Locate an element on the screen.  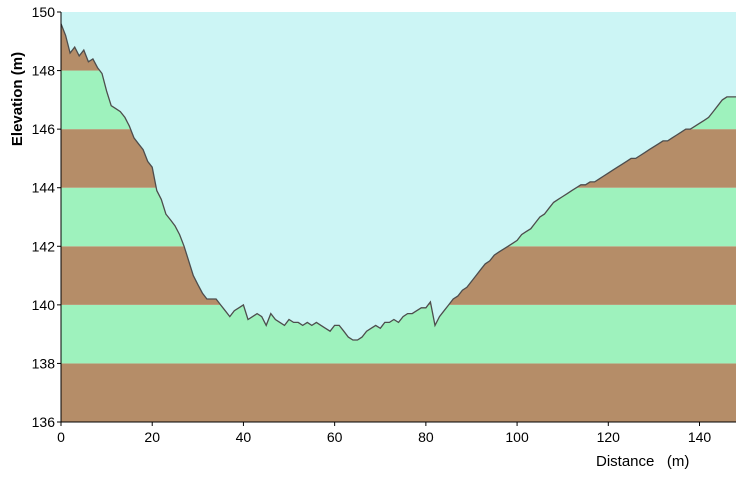
x-tick-label: 40 is located at coordinates (244, 437).